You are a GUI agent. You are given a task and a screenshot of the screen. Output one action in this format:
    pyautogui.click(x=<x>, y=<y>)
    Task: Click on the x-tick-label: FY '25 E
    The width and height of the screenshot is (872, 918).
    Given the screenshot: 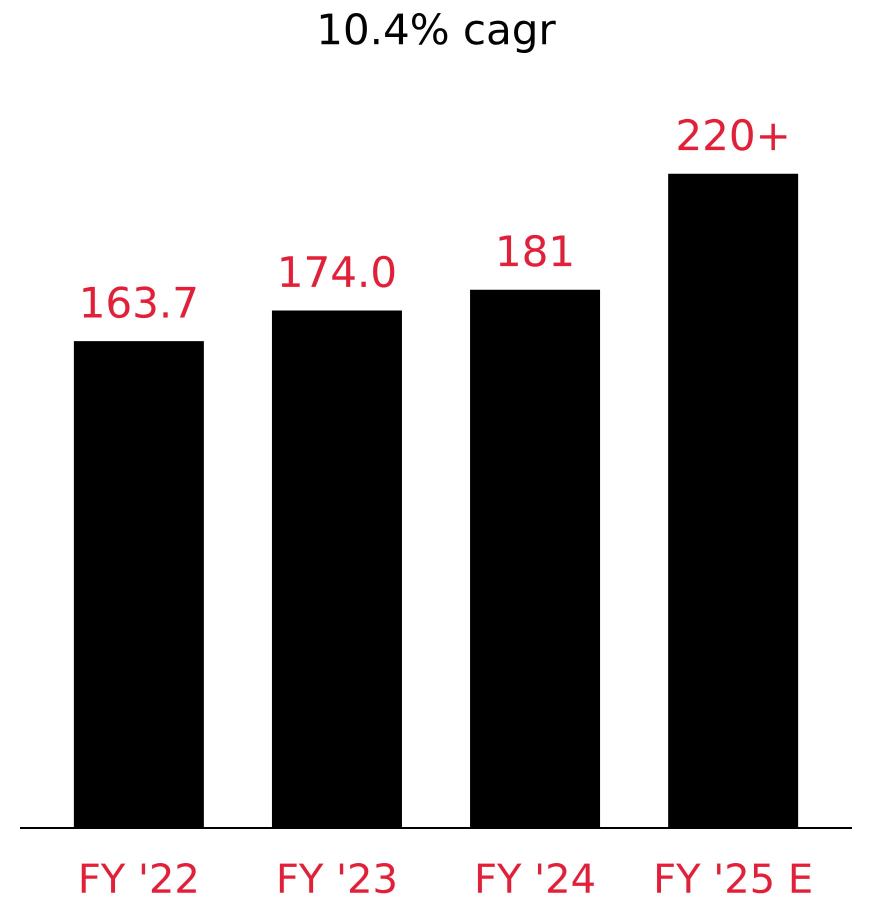 What is the action you would take?
    pyautogui.click(x=734, y=878)
    